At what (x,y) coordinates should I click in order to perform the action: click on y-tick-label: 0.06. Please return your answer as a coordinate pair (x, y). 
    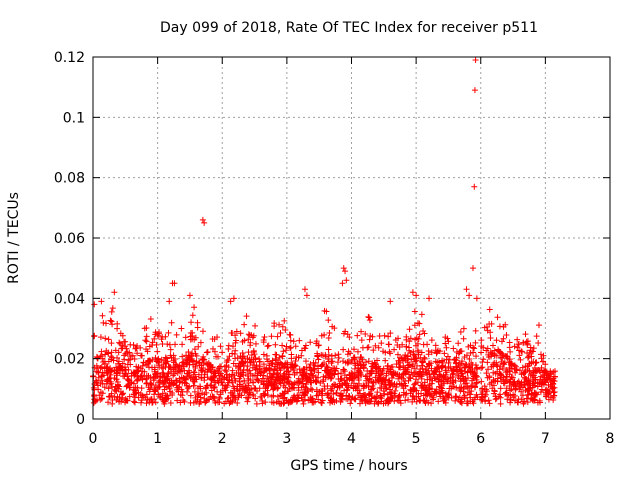
    Looking at the image, I should click on (69, 239).